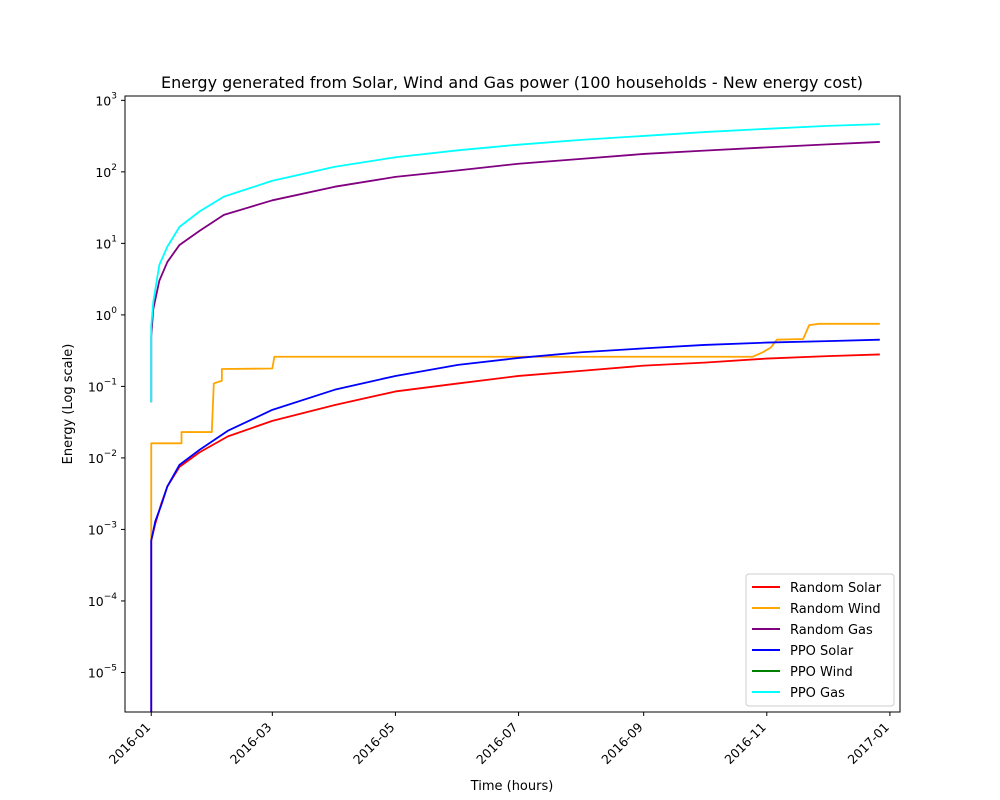 This screenshot has width=1000, height=800. I want to click on y-tick-label: 10⁻², so click(102, 457).